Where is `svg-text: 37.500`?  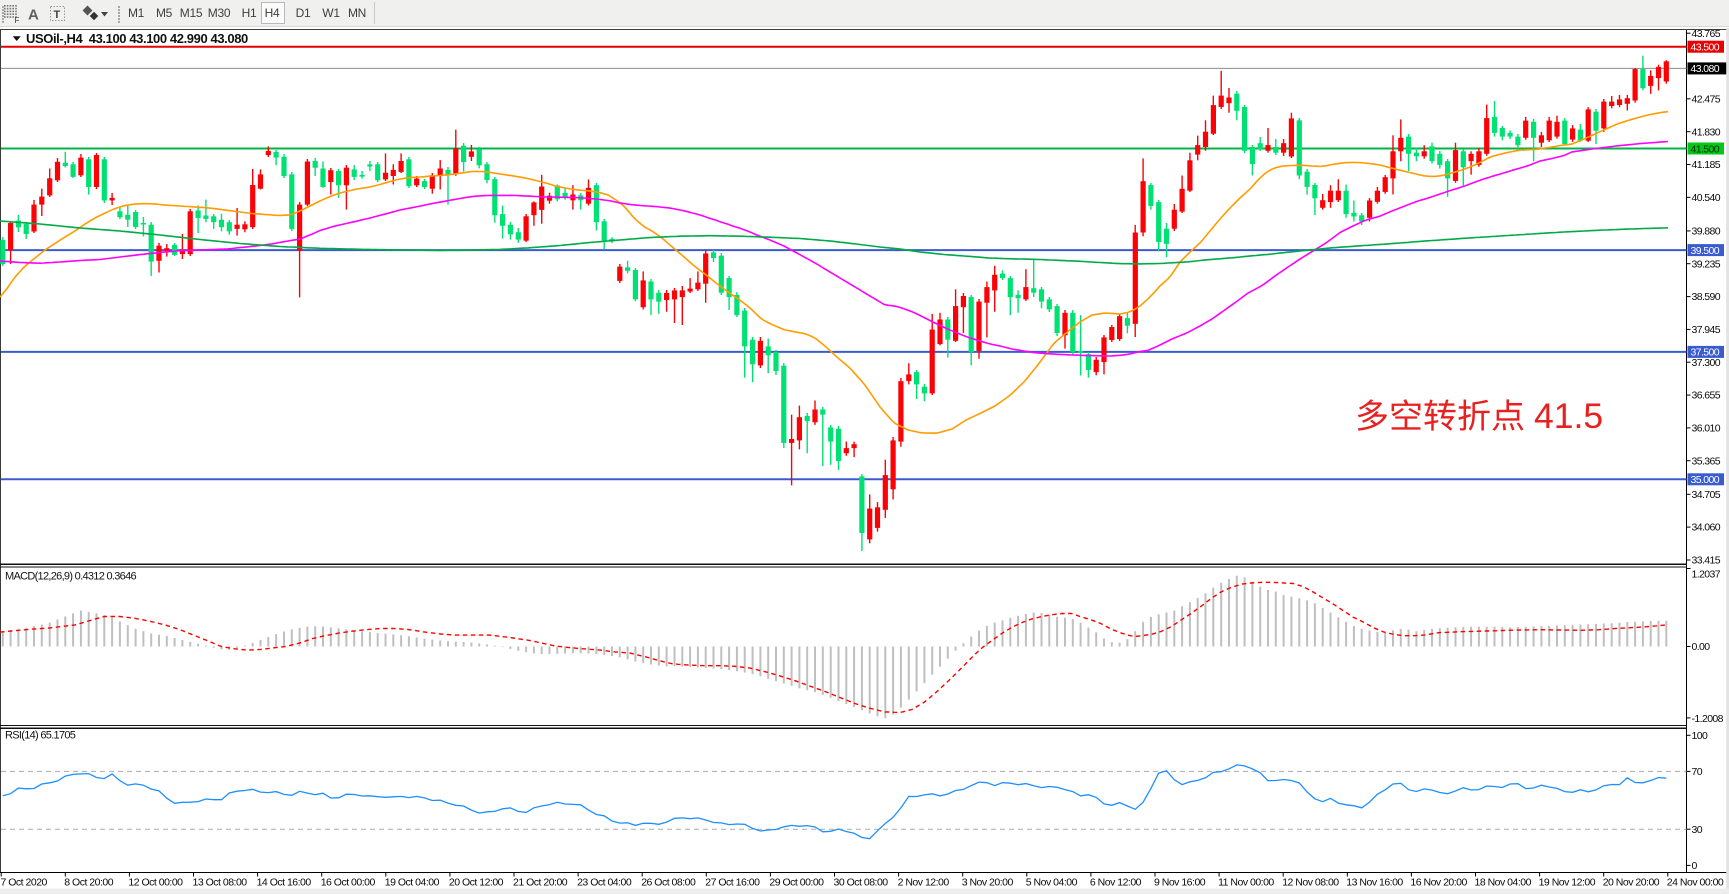
svg-text: 37.500 is located at coordinates (1705, 353).